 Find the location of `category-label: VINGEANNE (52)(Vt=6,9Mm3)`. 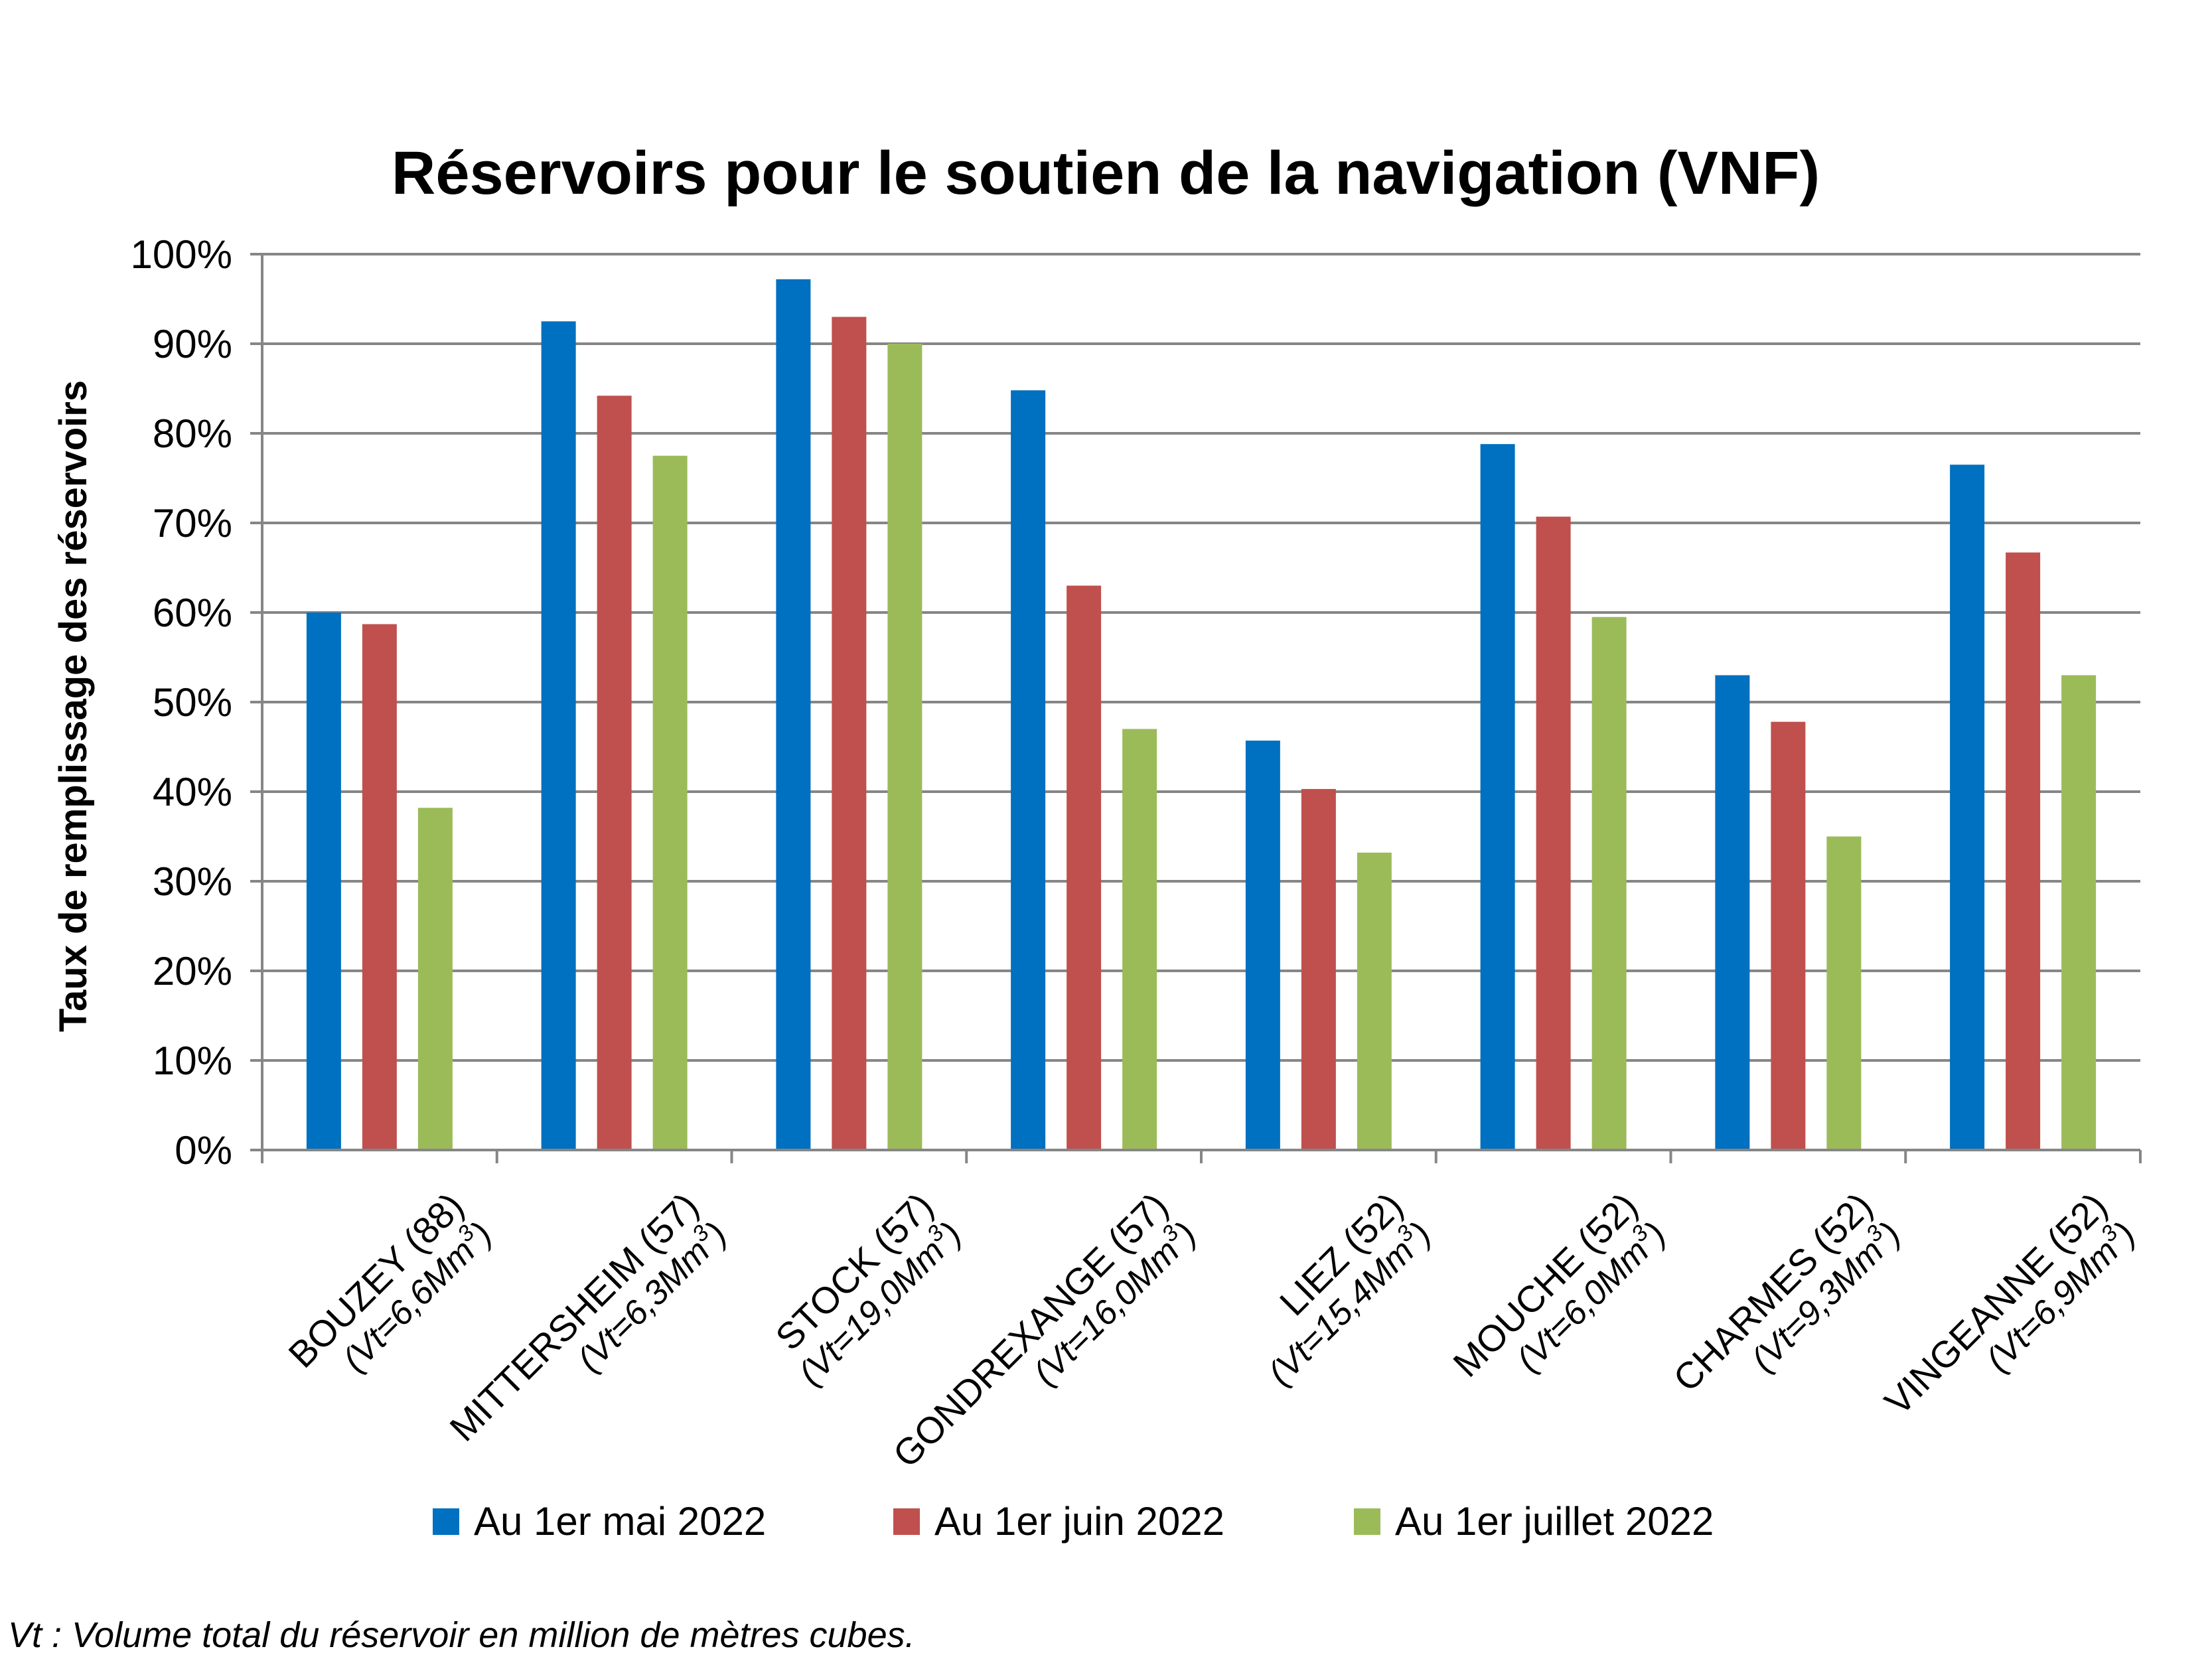

category-label: VINGEANNE (52)(Vt=6,9Mm3) is located at coordinates (2009, 1304).